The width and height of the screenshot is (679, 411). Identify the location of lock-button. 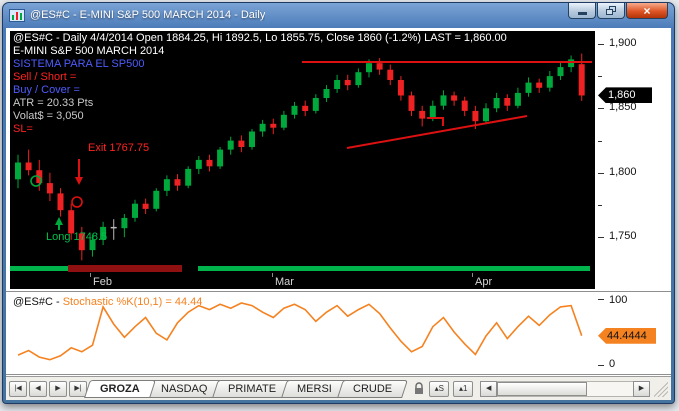
(419, 388).